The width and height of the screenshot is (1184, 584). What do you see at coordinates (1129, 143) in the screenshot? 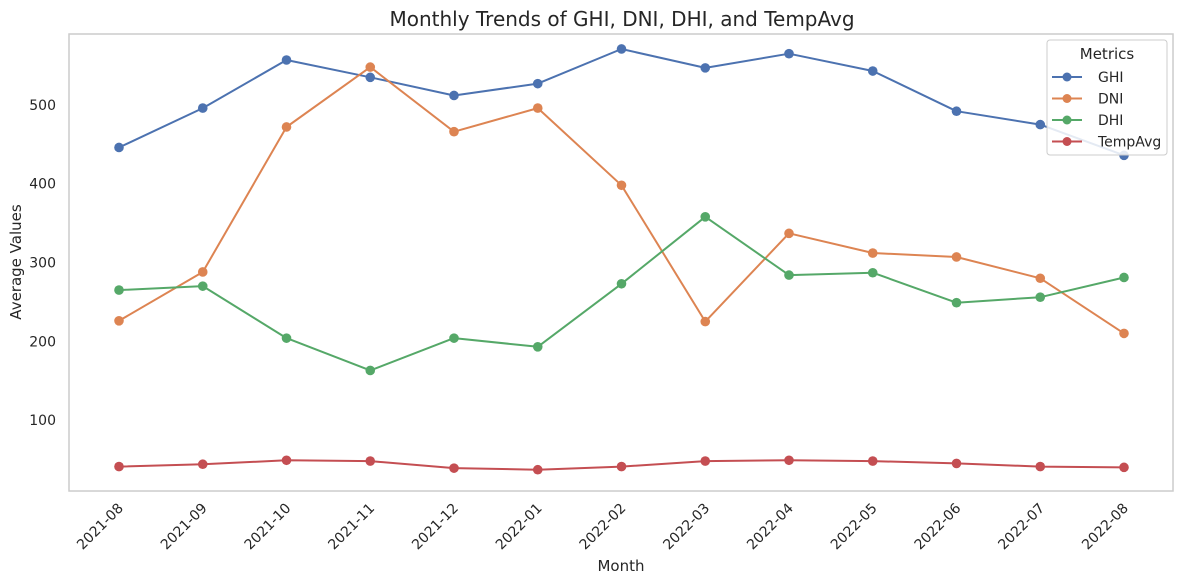
I see `legend-label: TempAvg` at bounding box center [1129, 143].